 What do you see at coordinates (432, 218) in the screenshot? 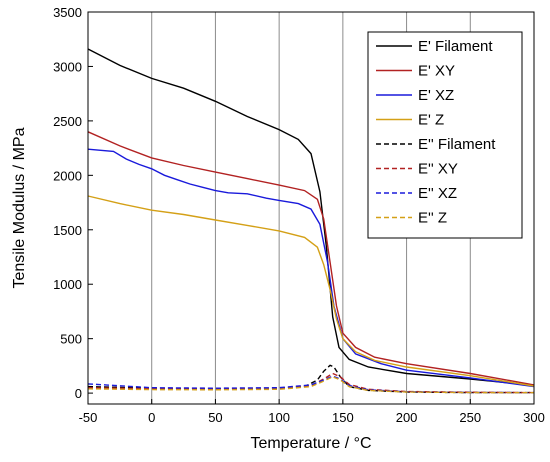
I see `legend-label: E'' Z` at bounding box center [432, 218].